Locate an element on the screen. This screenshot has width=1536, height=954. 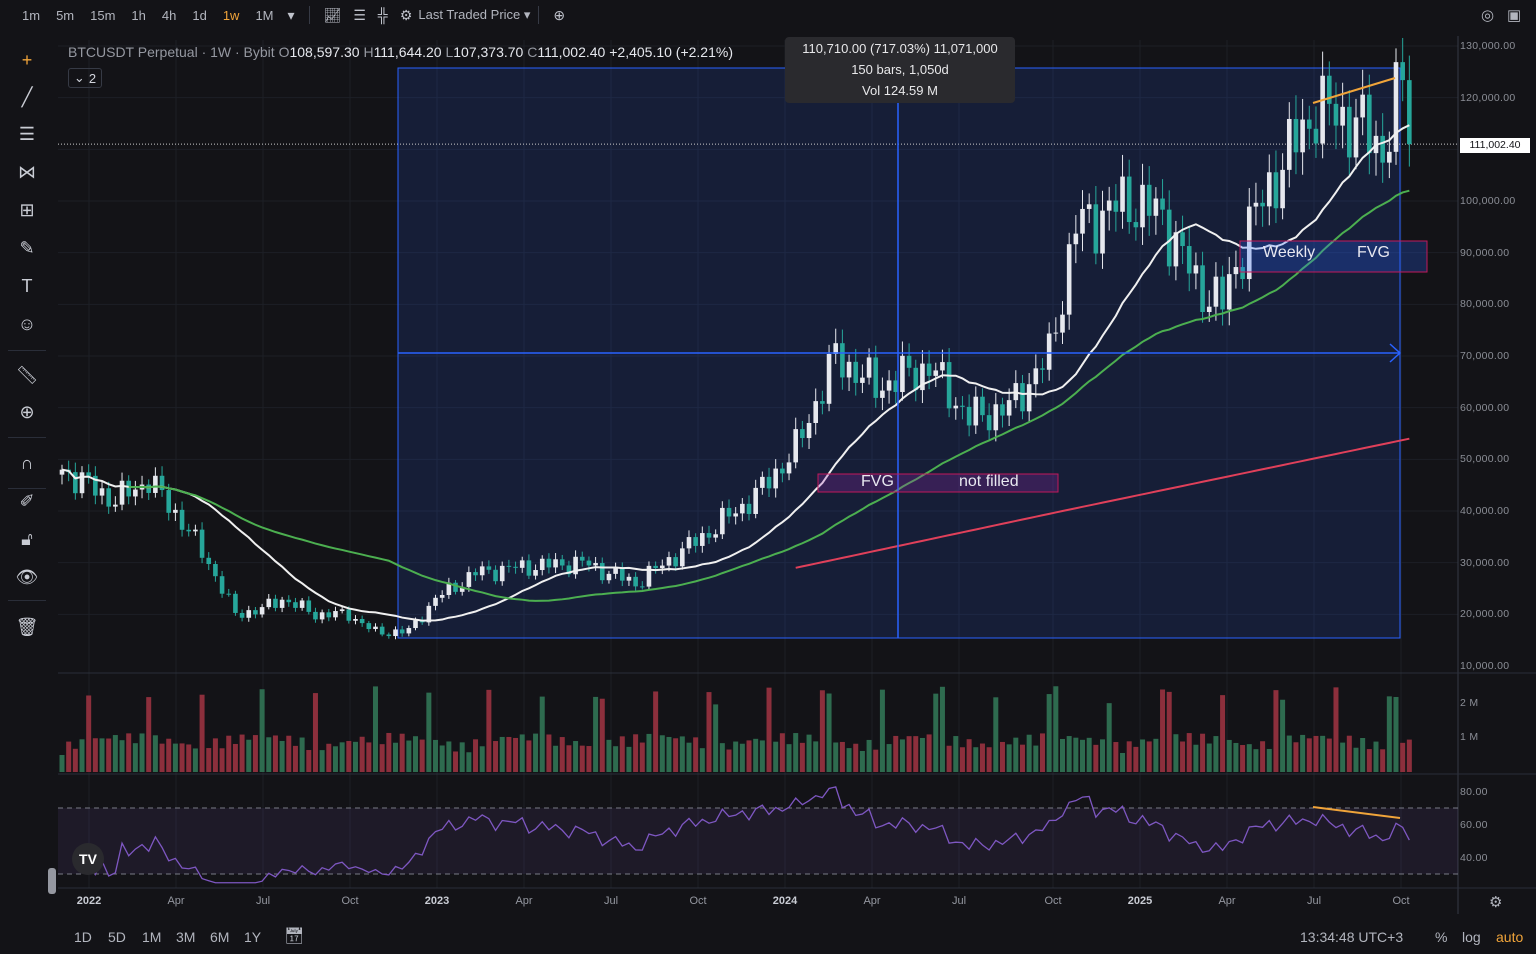
date-range-icon: 📅︎ is located at coordinates (294, 936).